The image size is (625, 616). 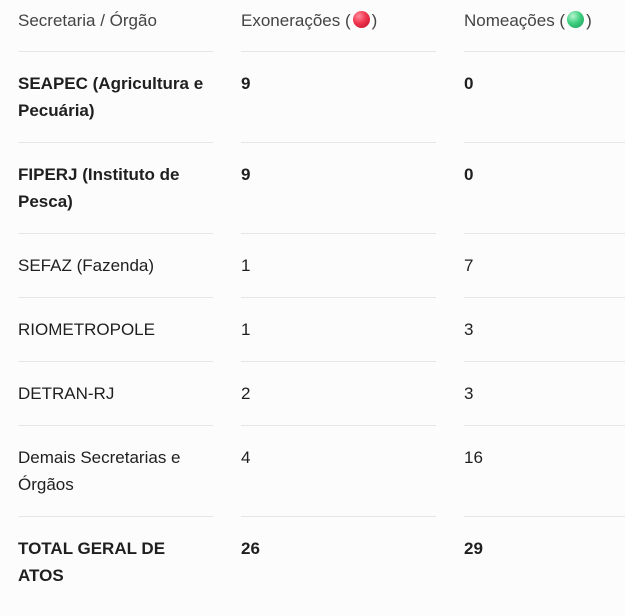 What do you see at coordinates (115, 265) in the screenshot?
I see `row-label: SEFAZ (Fazenda)` at bounding box center [115, 265].